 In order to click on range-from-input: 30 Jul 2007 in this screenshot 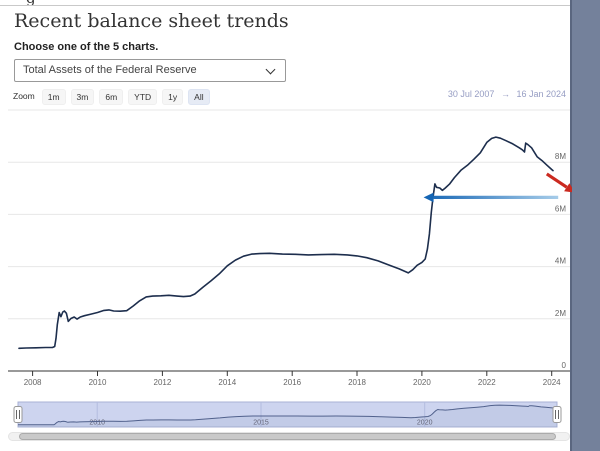, I will do `click(471, 94)`.